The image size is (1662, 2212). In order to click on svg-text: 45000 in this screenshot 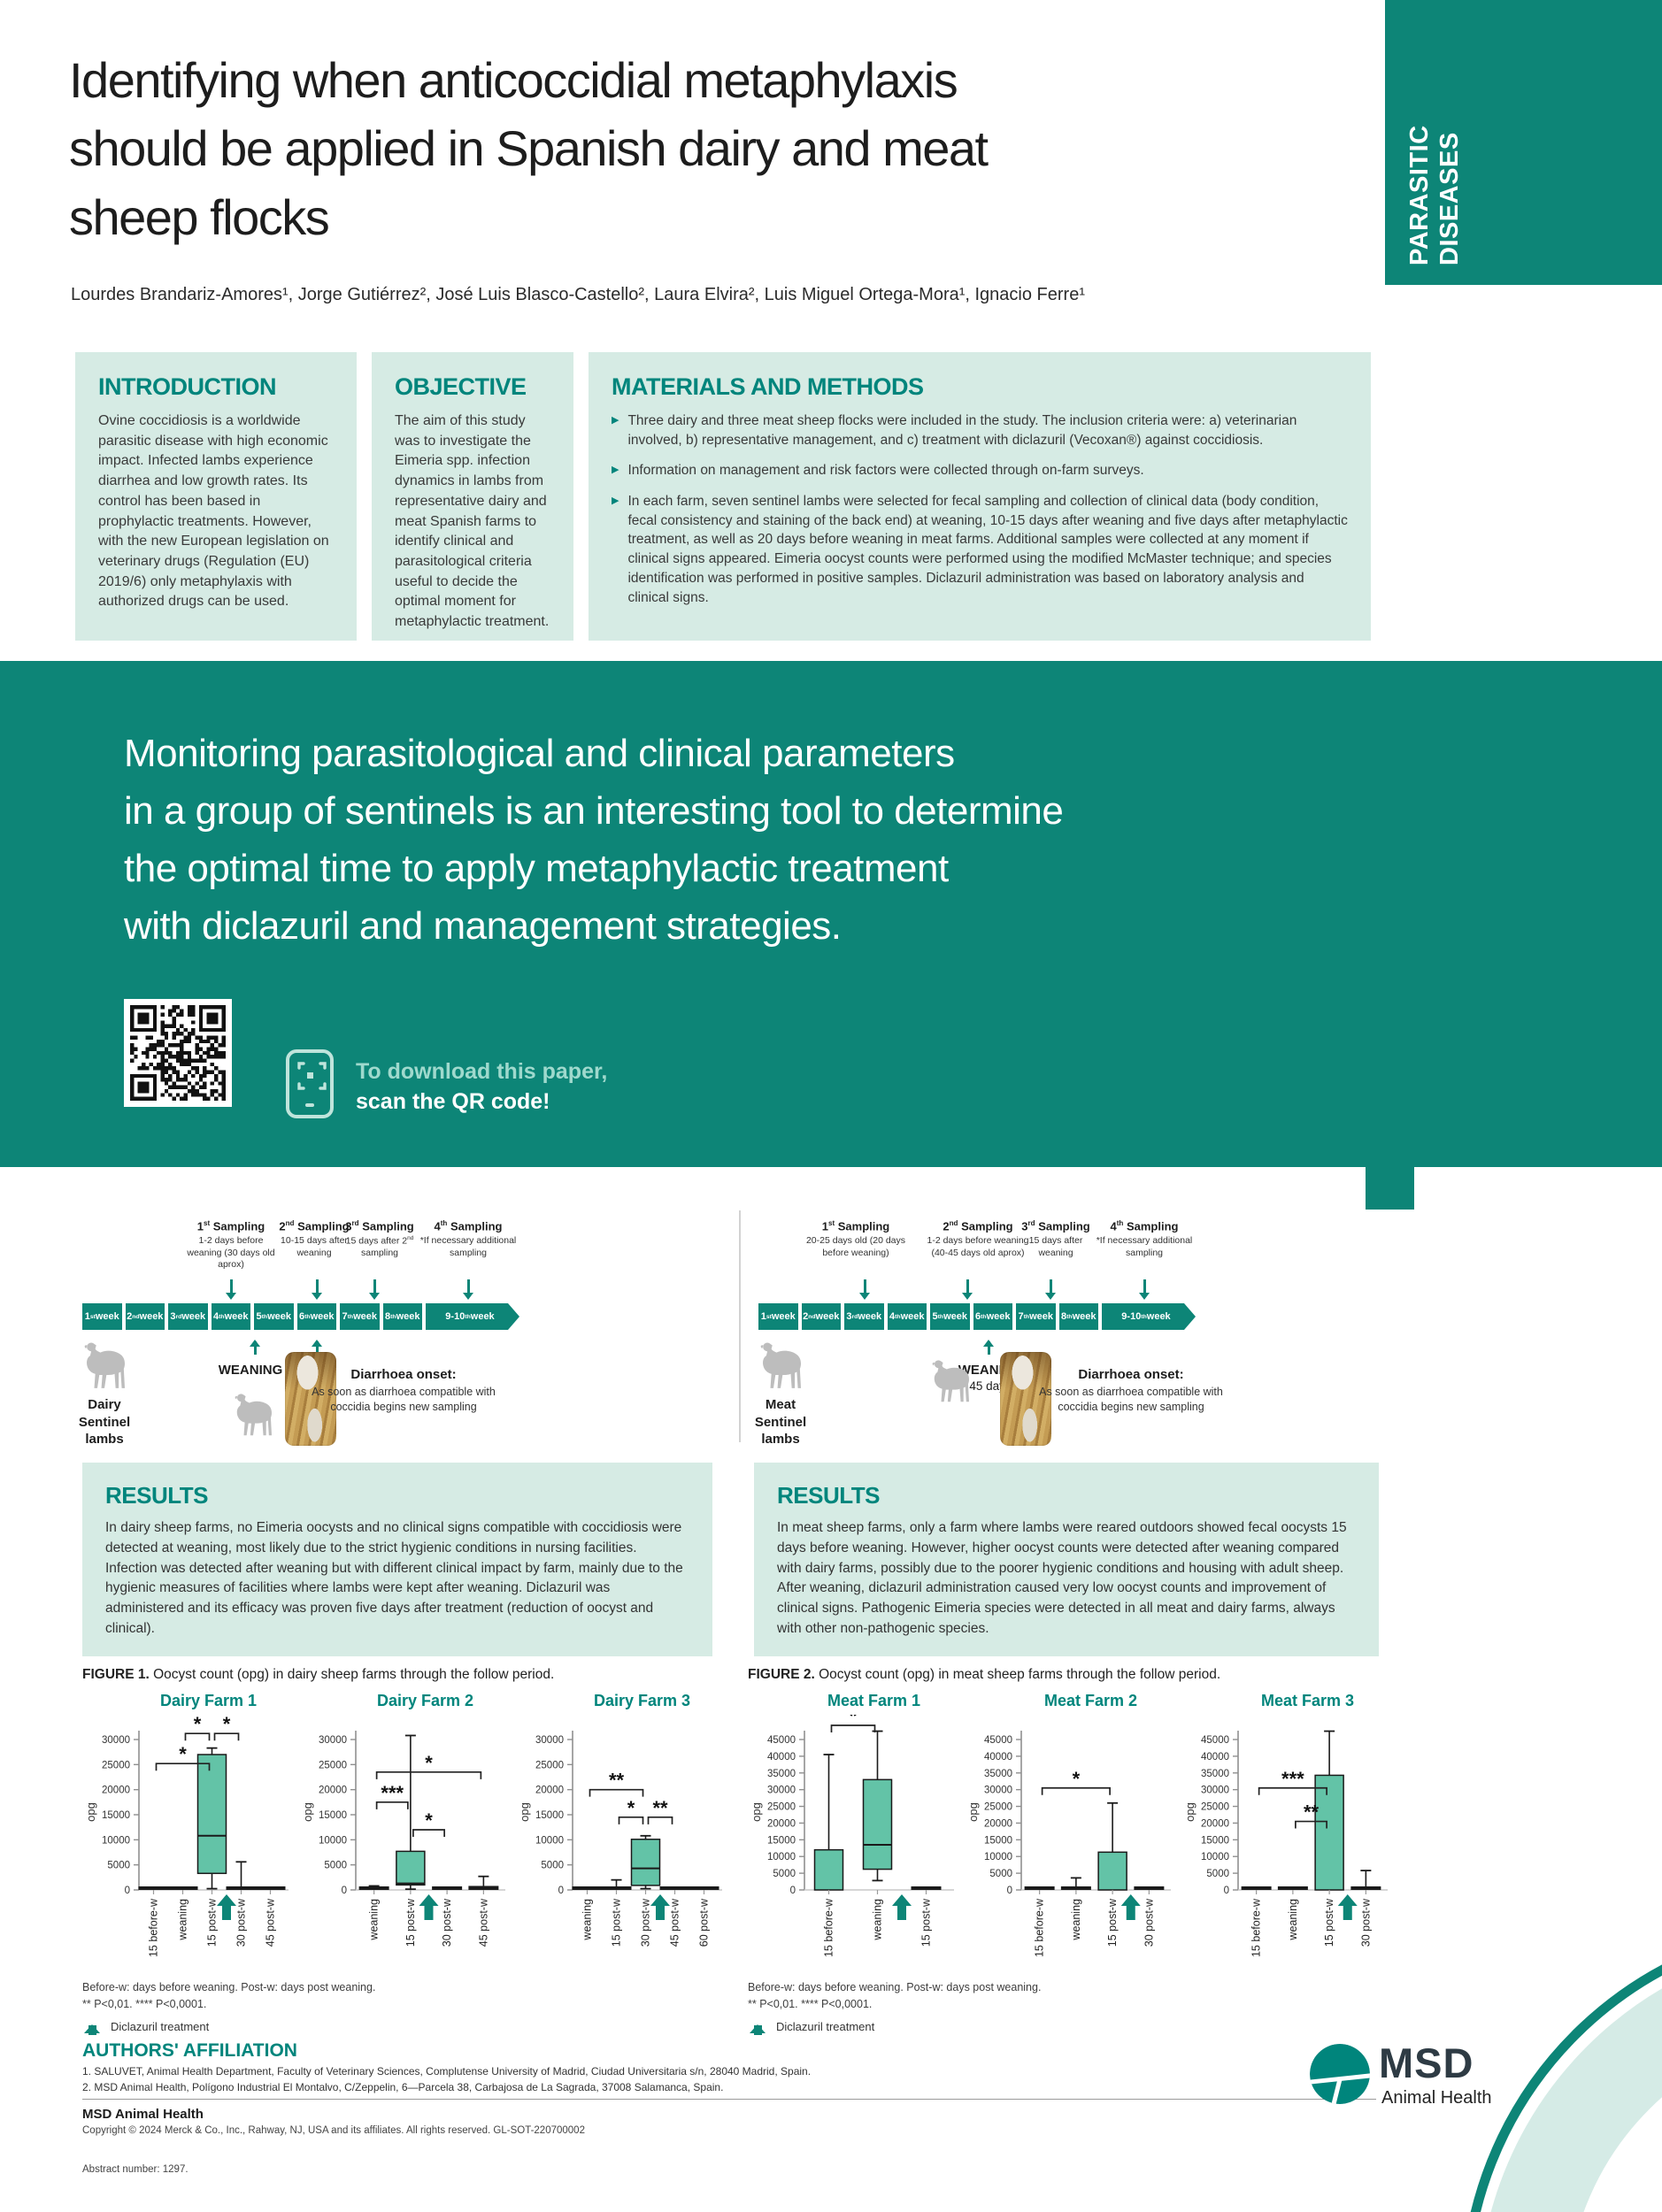, I will do `click(998, 1741)`.